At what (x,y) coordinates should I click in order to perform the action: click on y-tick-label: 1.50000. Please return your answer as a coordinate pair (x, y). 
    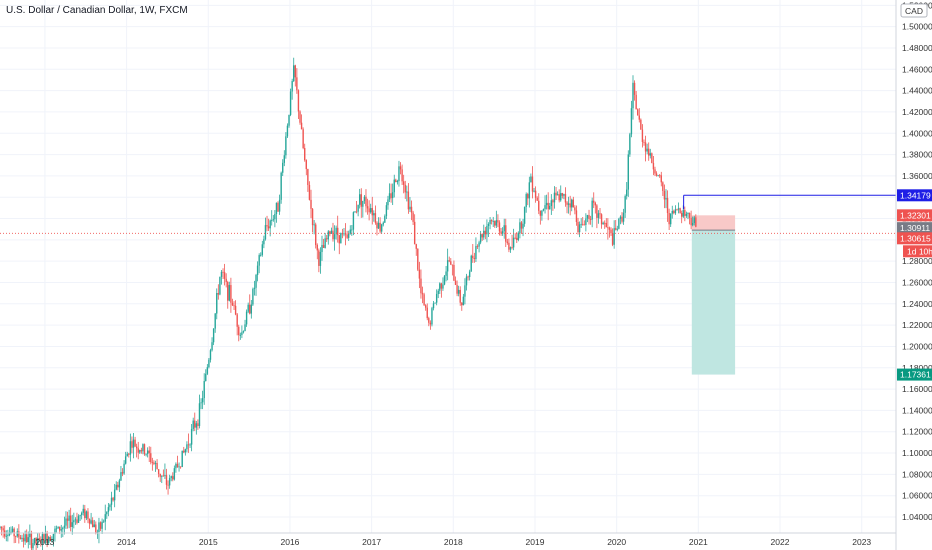
    Looking at the image, I should click on (917, 27).